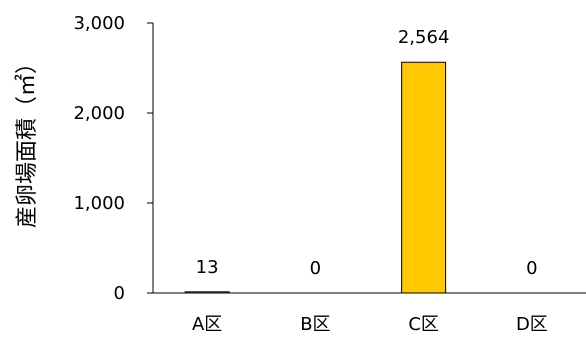  I want to click on data-label: 2,564, so click(424, 37).